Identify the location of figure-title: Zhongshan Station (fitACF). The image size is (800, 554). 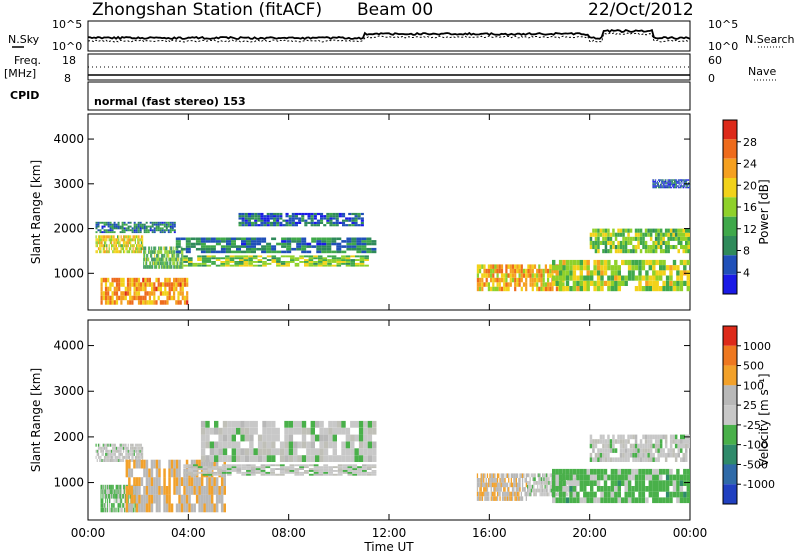
(207, 10).